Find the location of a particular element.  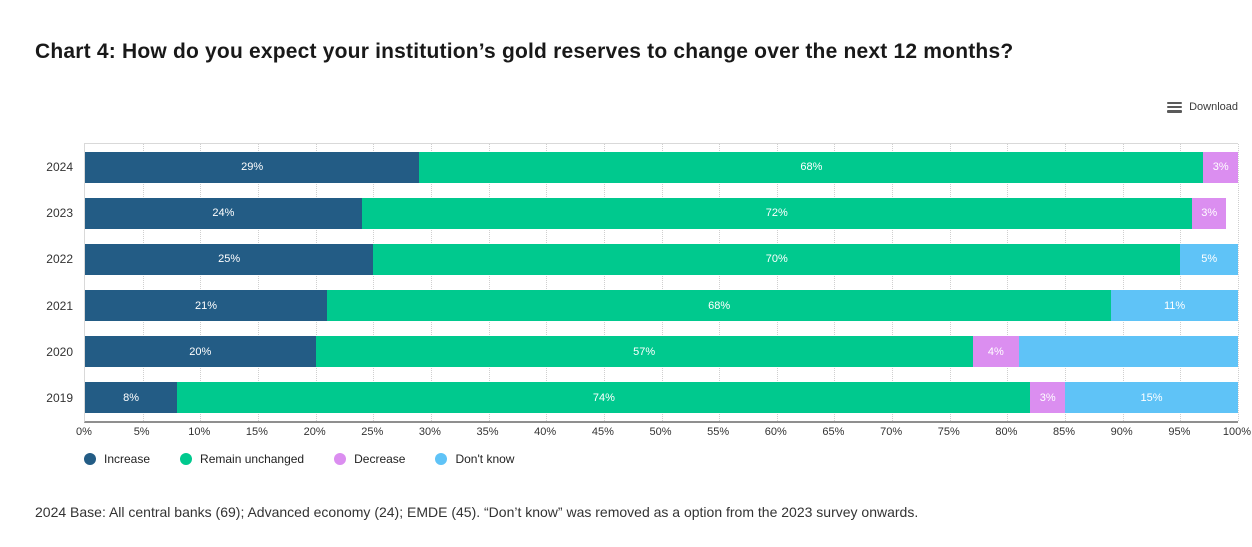

stacked-bar: 21% 68% 11% is located at coordinates (661, 306).